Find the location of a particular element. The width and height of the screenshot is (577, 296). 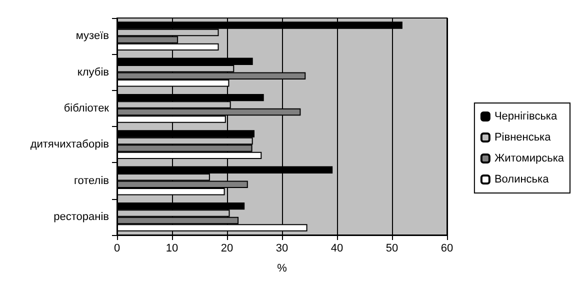

y-tick-label: дитячихтаборів is located at coordinates (70, 144).